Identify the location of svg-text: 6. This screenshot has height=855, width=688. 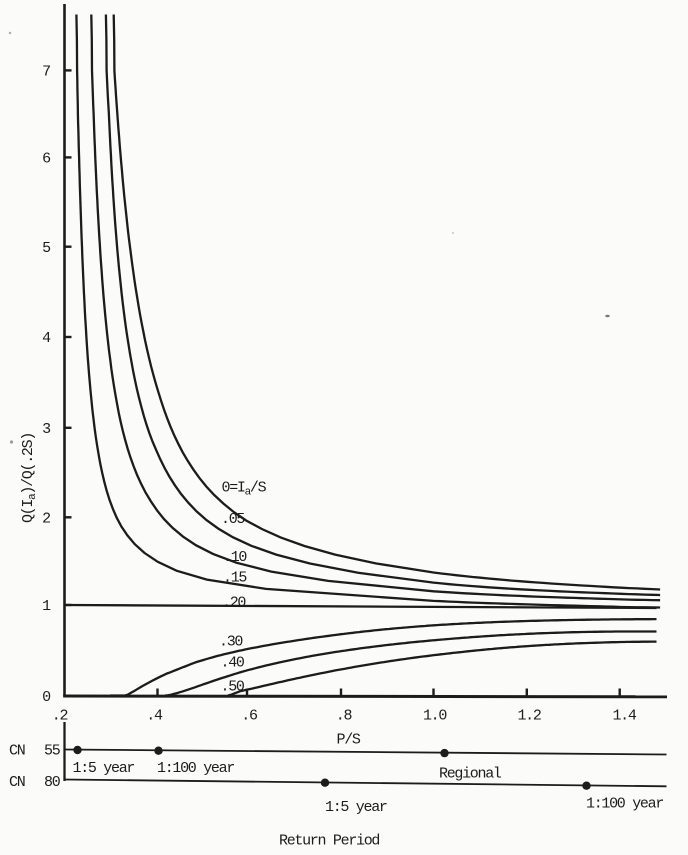
(46, 159).